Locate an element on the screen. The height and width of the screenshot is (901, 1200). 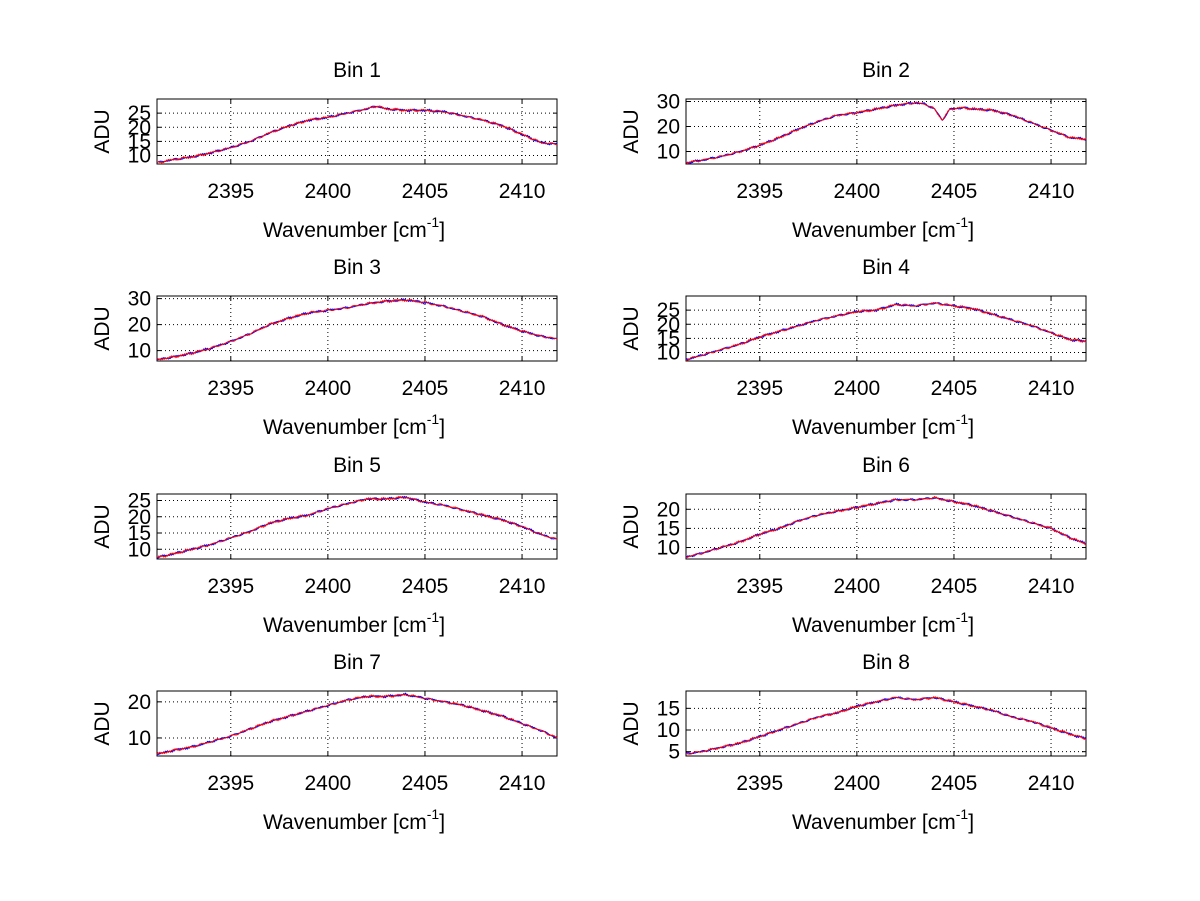
spectrum-line-blue is located at coordinates (886, 725).